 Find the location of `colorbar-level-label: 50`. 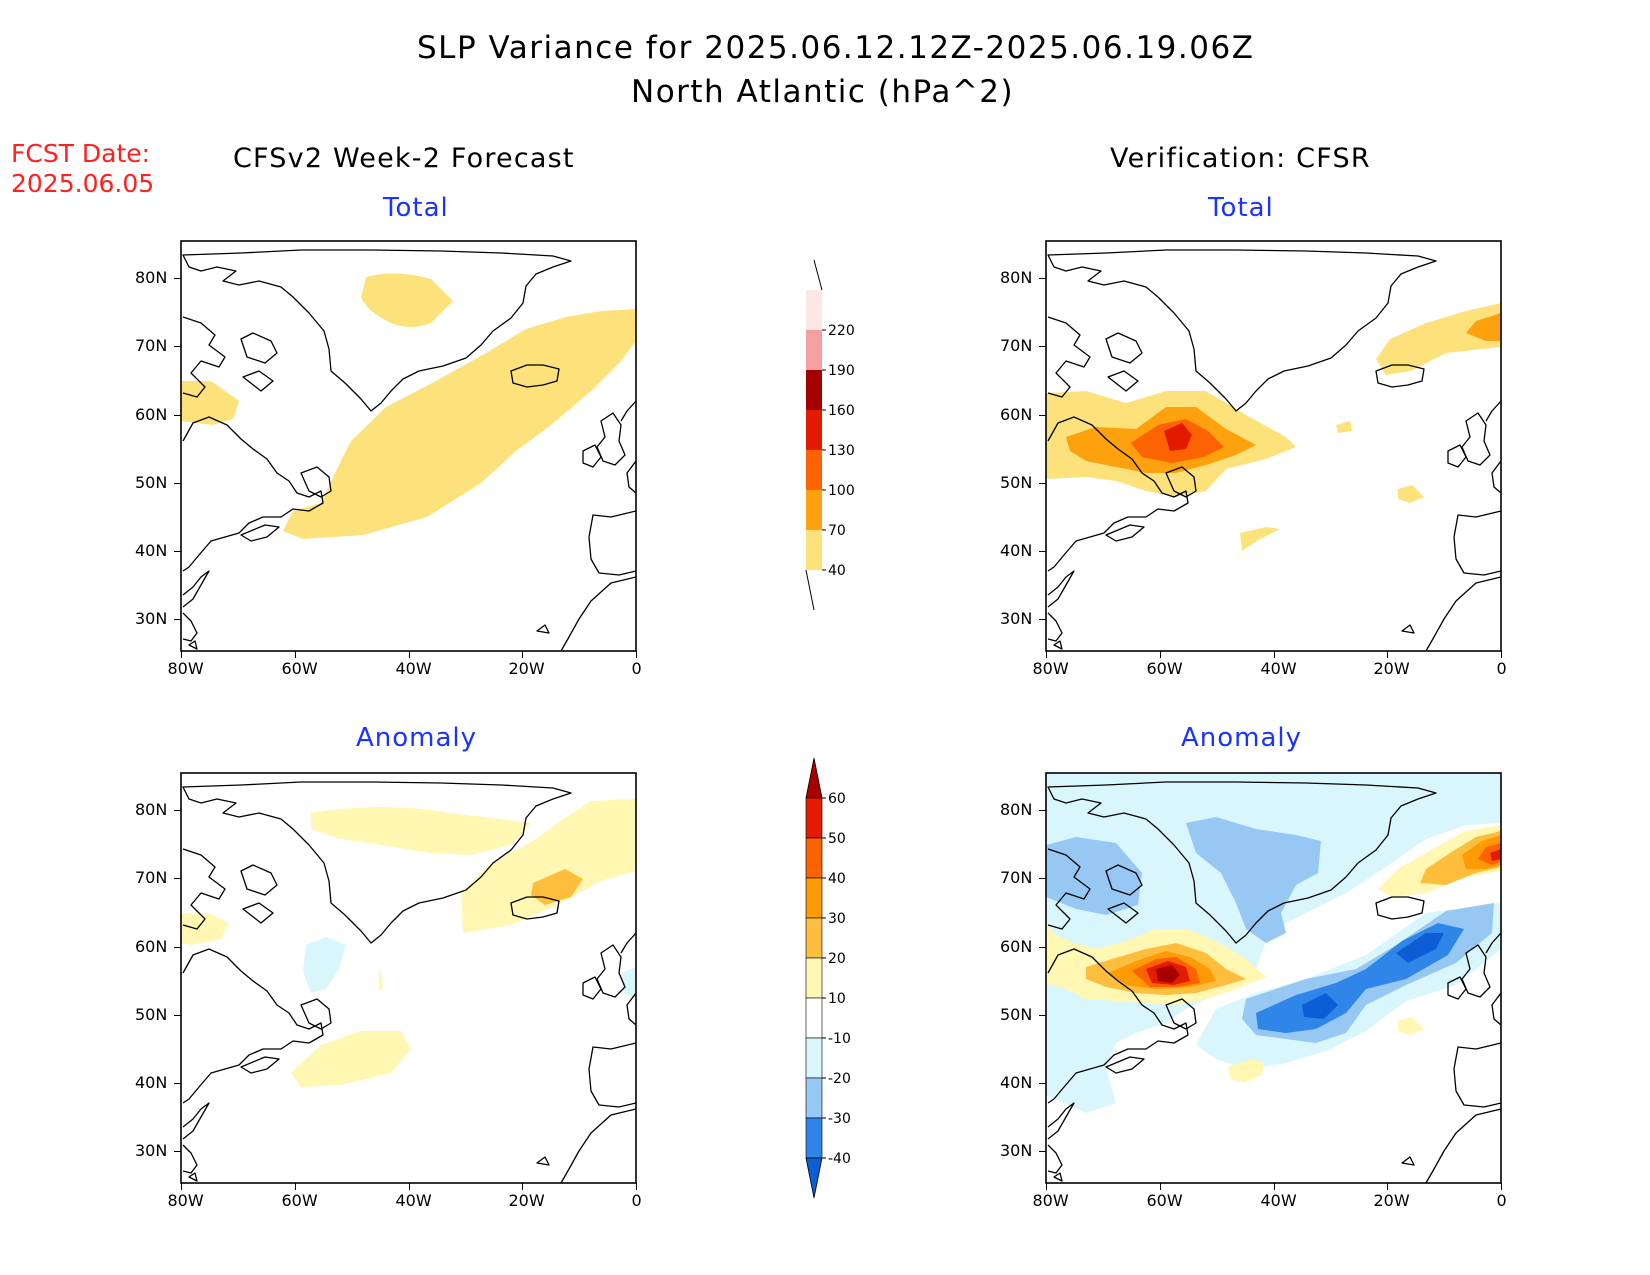

colorbar-level-label: 50 is located at coordinates (837, 839).